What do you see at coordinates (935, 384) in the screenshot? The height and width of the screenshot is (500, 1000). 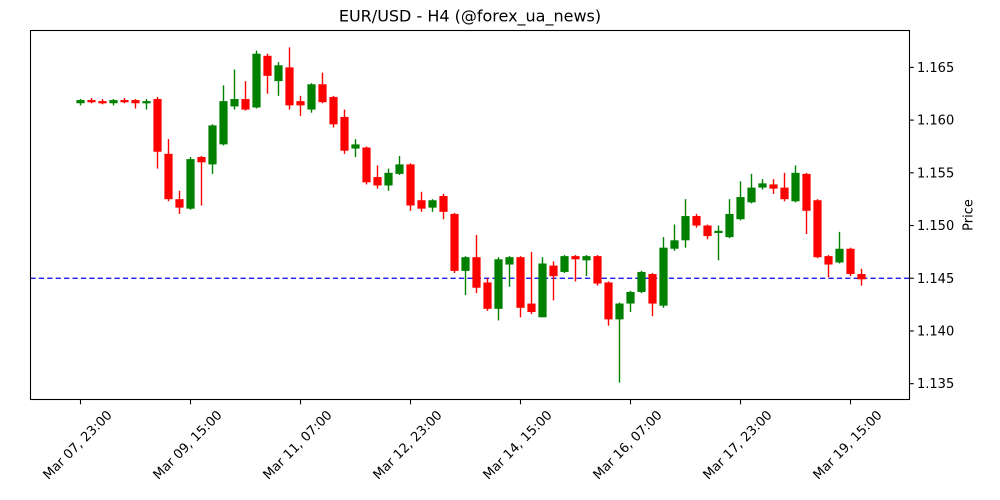 I see `y-tick-label: 1.135` at bounding box center [935, 384].